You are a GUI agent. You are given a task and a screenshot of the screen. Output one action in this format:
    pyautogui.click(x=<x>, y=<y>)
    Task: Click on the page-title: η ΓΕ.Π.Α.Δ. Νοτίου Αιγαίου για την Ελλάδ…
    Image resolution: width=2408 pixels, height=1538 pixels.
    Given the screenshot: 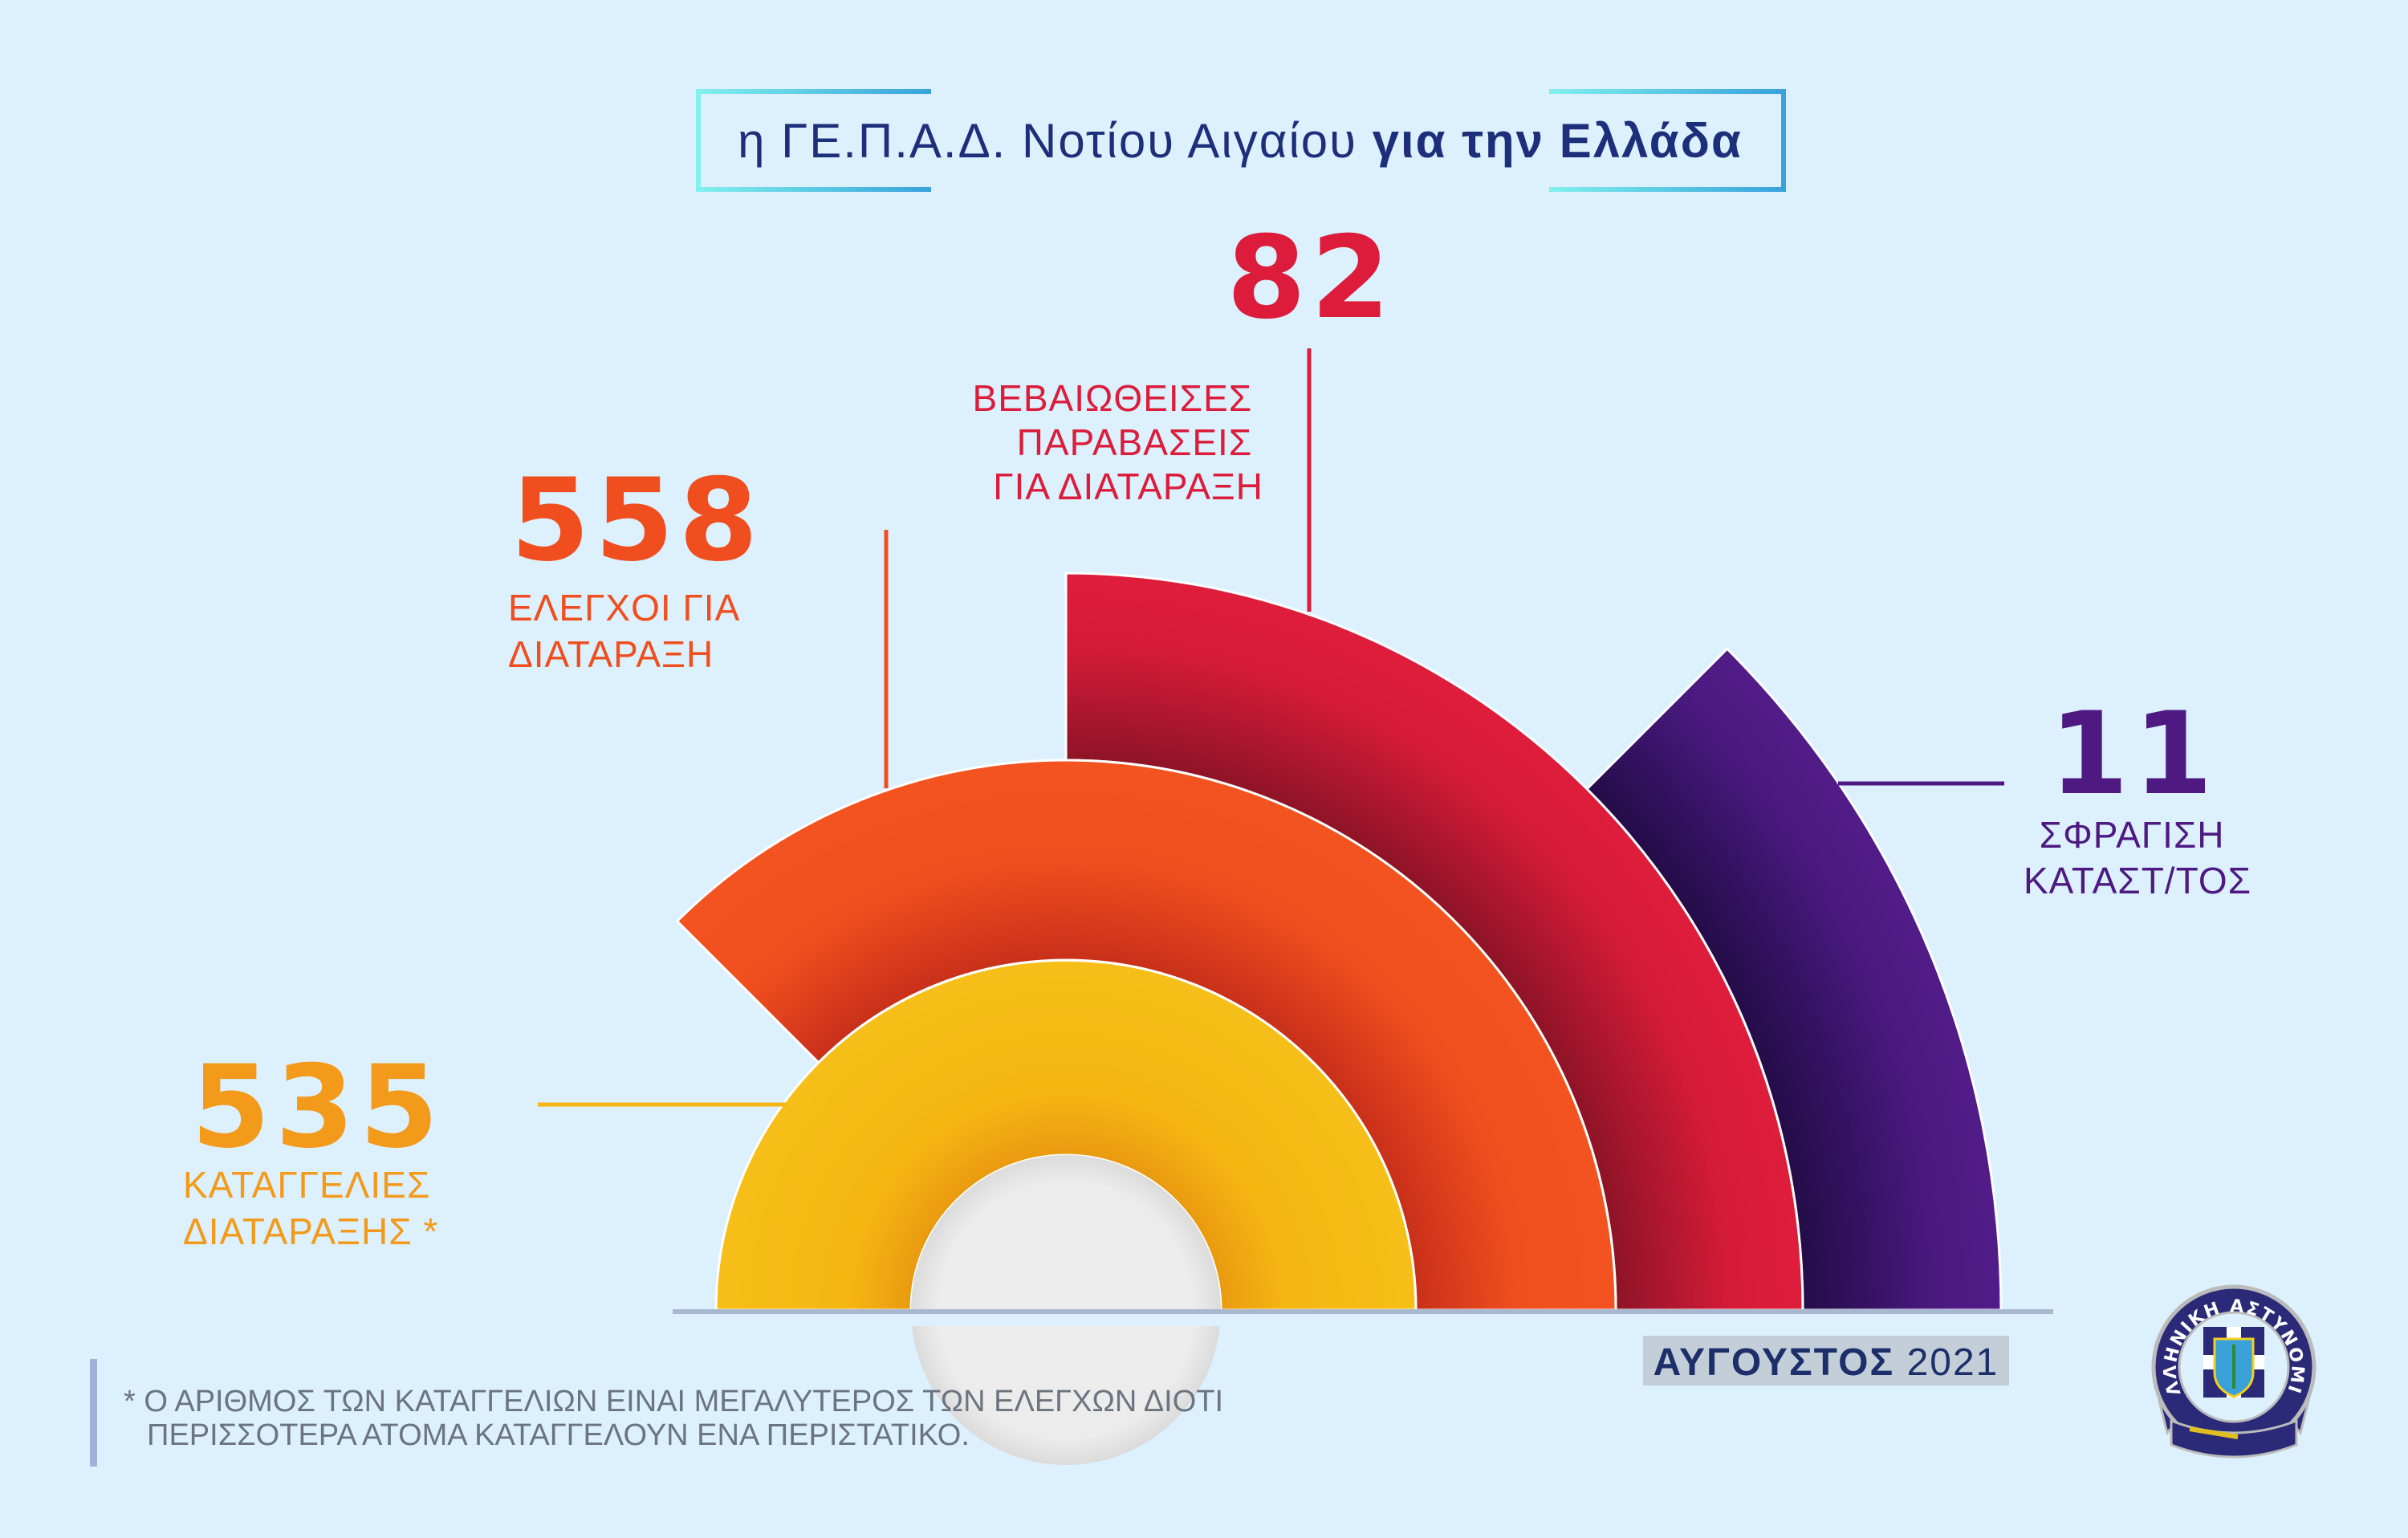 What is the action you would take?
    pyautogui.click(x=1240, y=141)
    